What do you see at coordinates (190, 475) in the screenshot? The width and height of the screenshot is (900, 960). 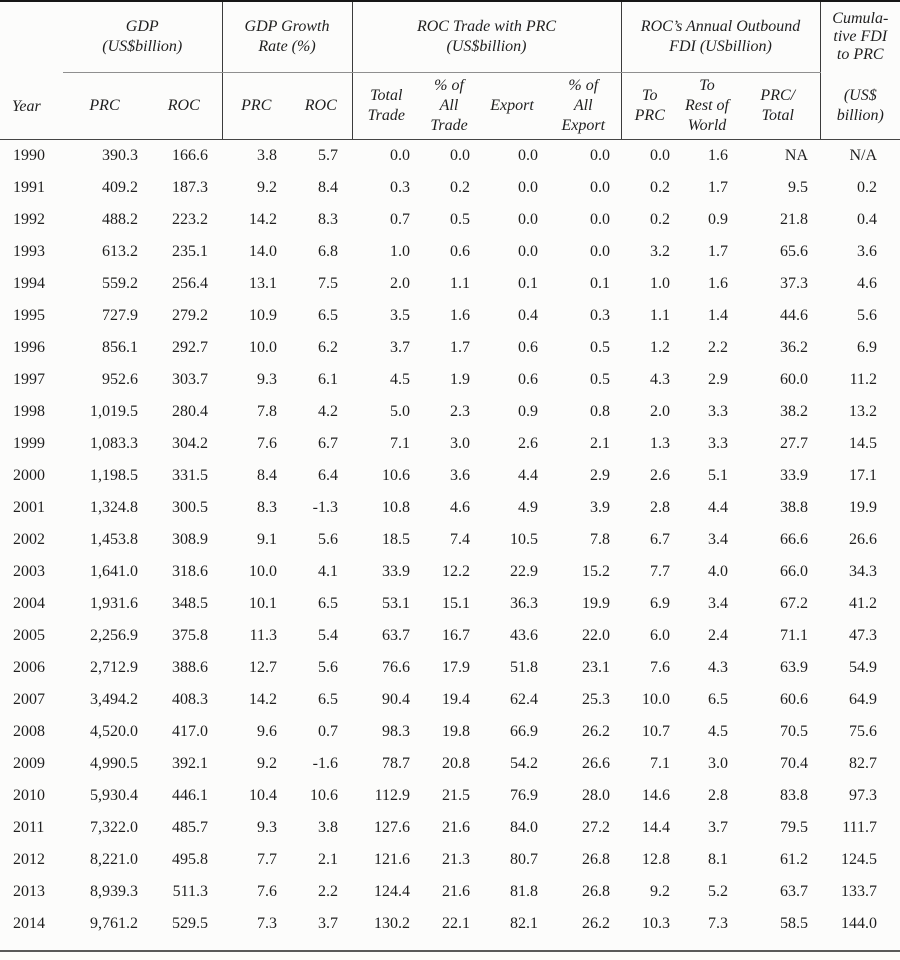 I see `value-cell: 331.5` at bounding box center [190, 475].